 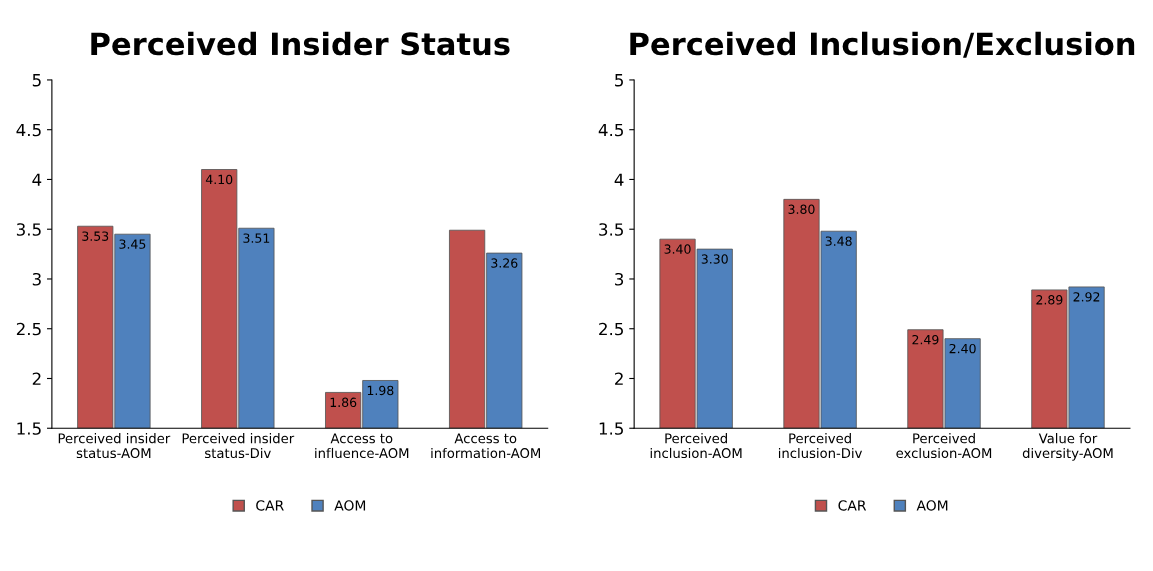 What do you see at coordinates (801, 209) in the screenshot?
I see `data-label: 3.80` at bounding box center [801, 209].